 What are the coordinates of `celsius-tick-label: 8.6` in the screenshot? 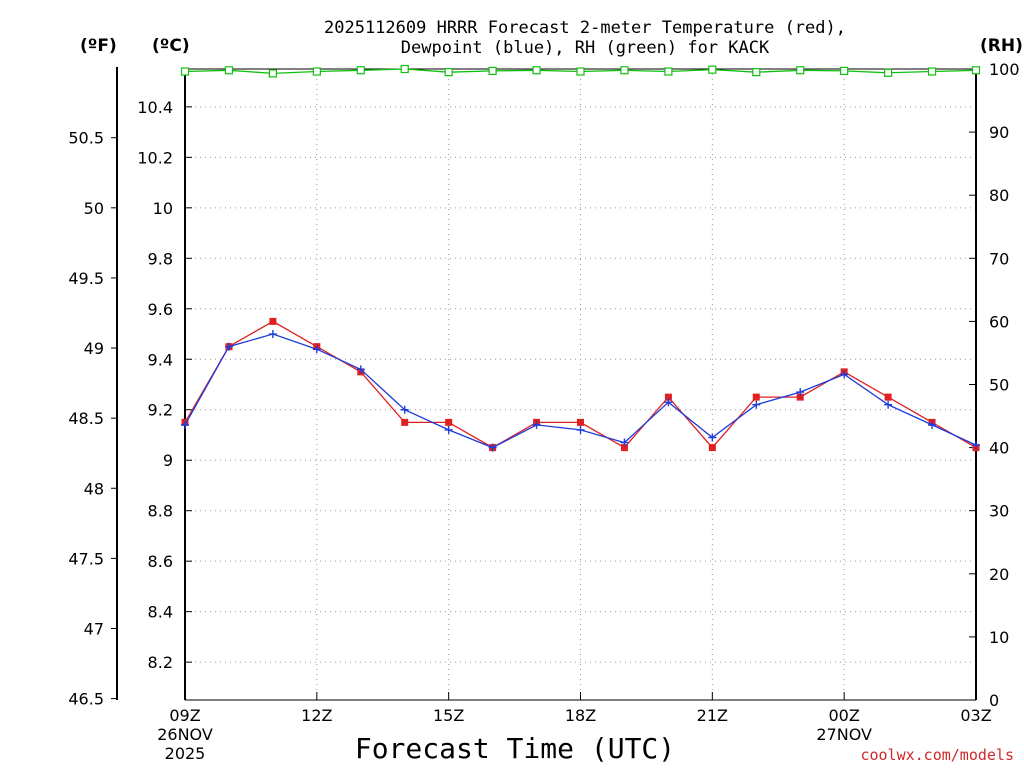 It's located at (160, 561).